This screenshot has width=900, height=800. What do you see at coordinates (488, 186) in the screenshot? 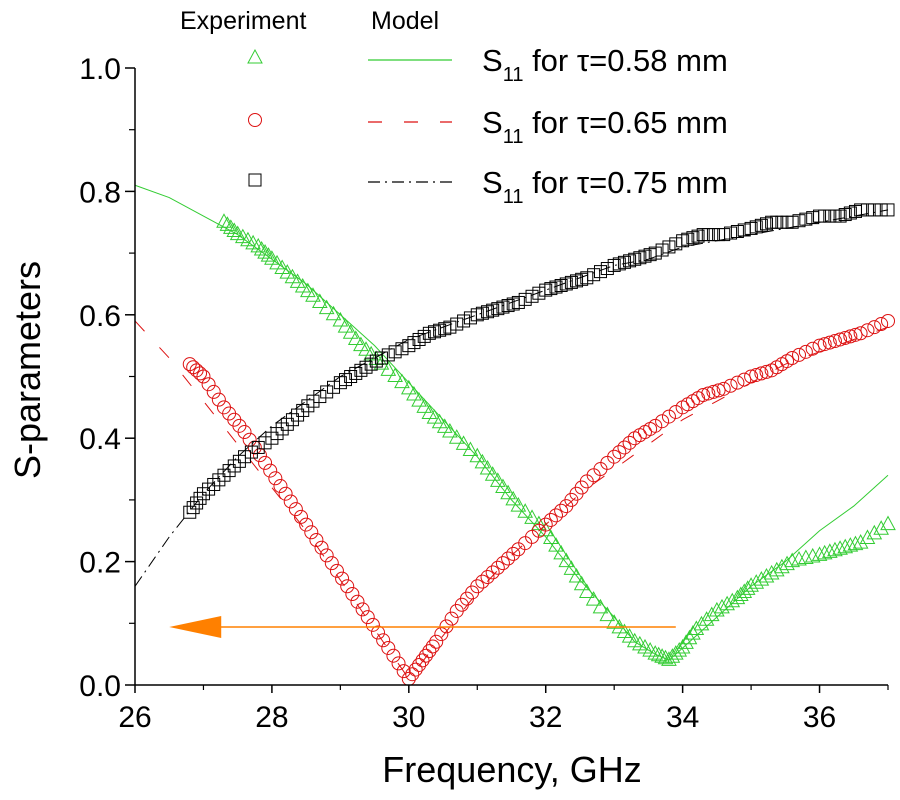
I see `legend-entry: S11 for τ=0.75 mm` at bounding box center [488, 186].